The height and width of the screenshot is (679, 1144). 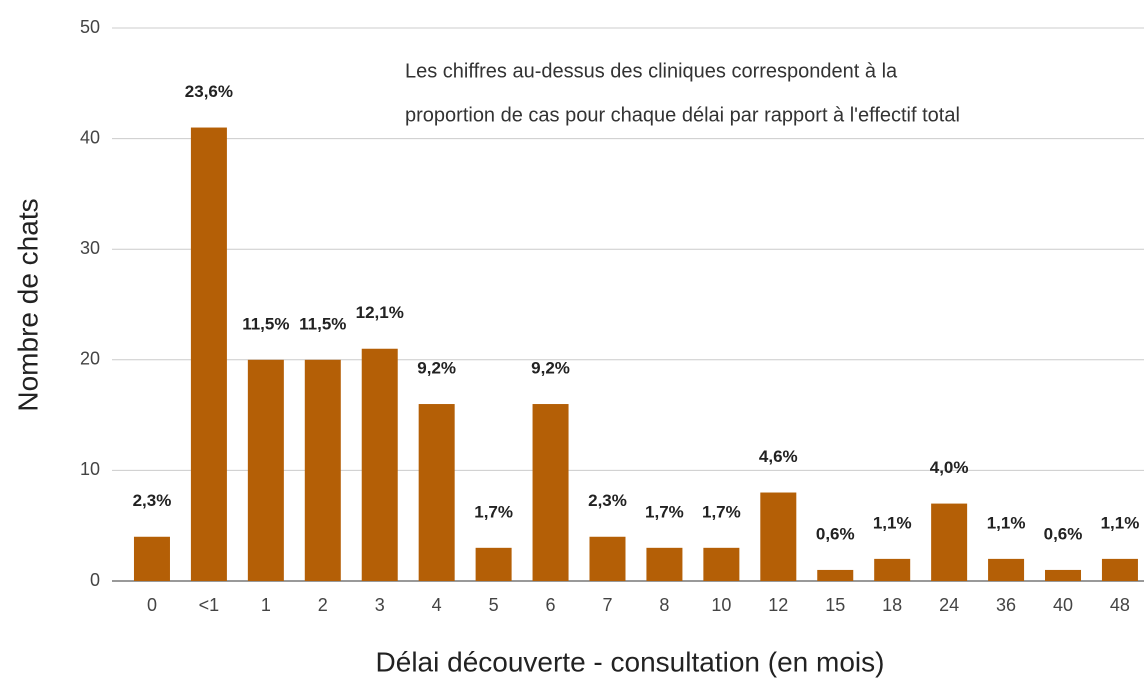 I want to click on x-tick-label: 3, so click(x=380, y=605).